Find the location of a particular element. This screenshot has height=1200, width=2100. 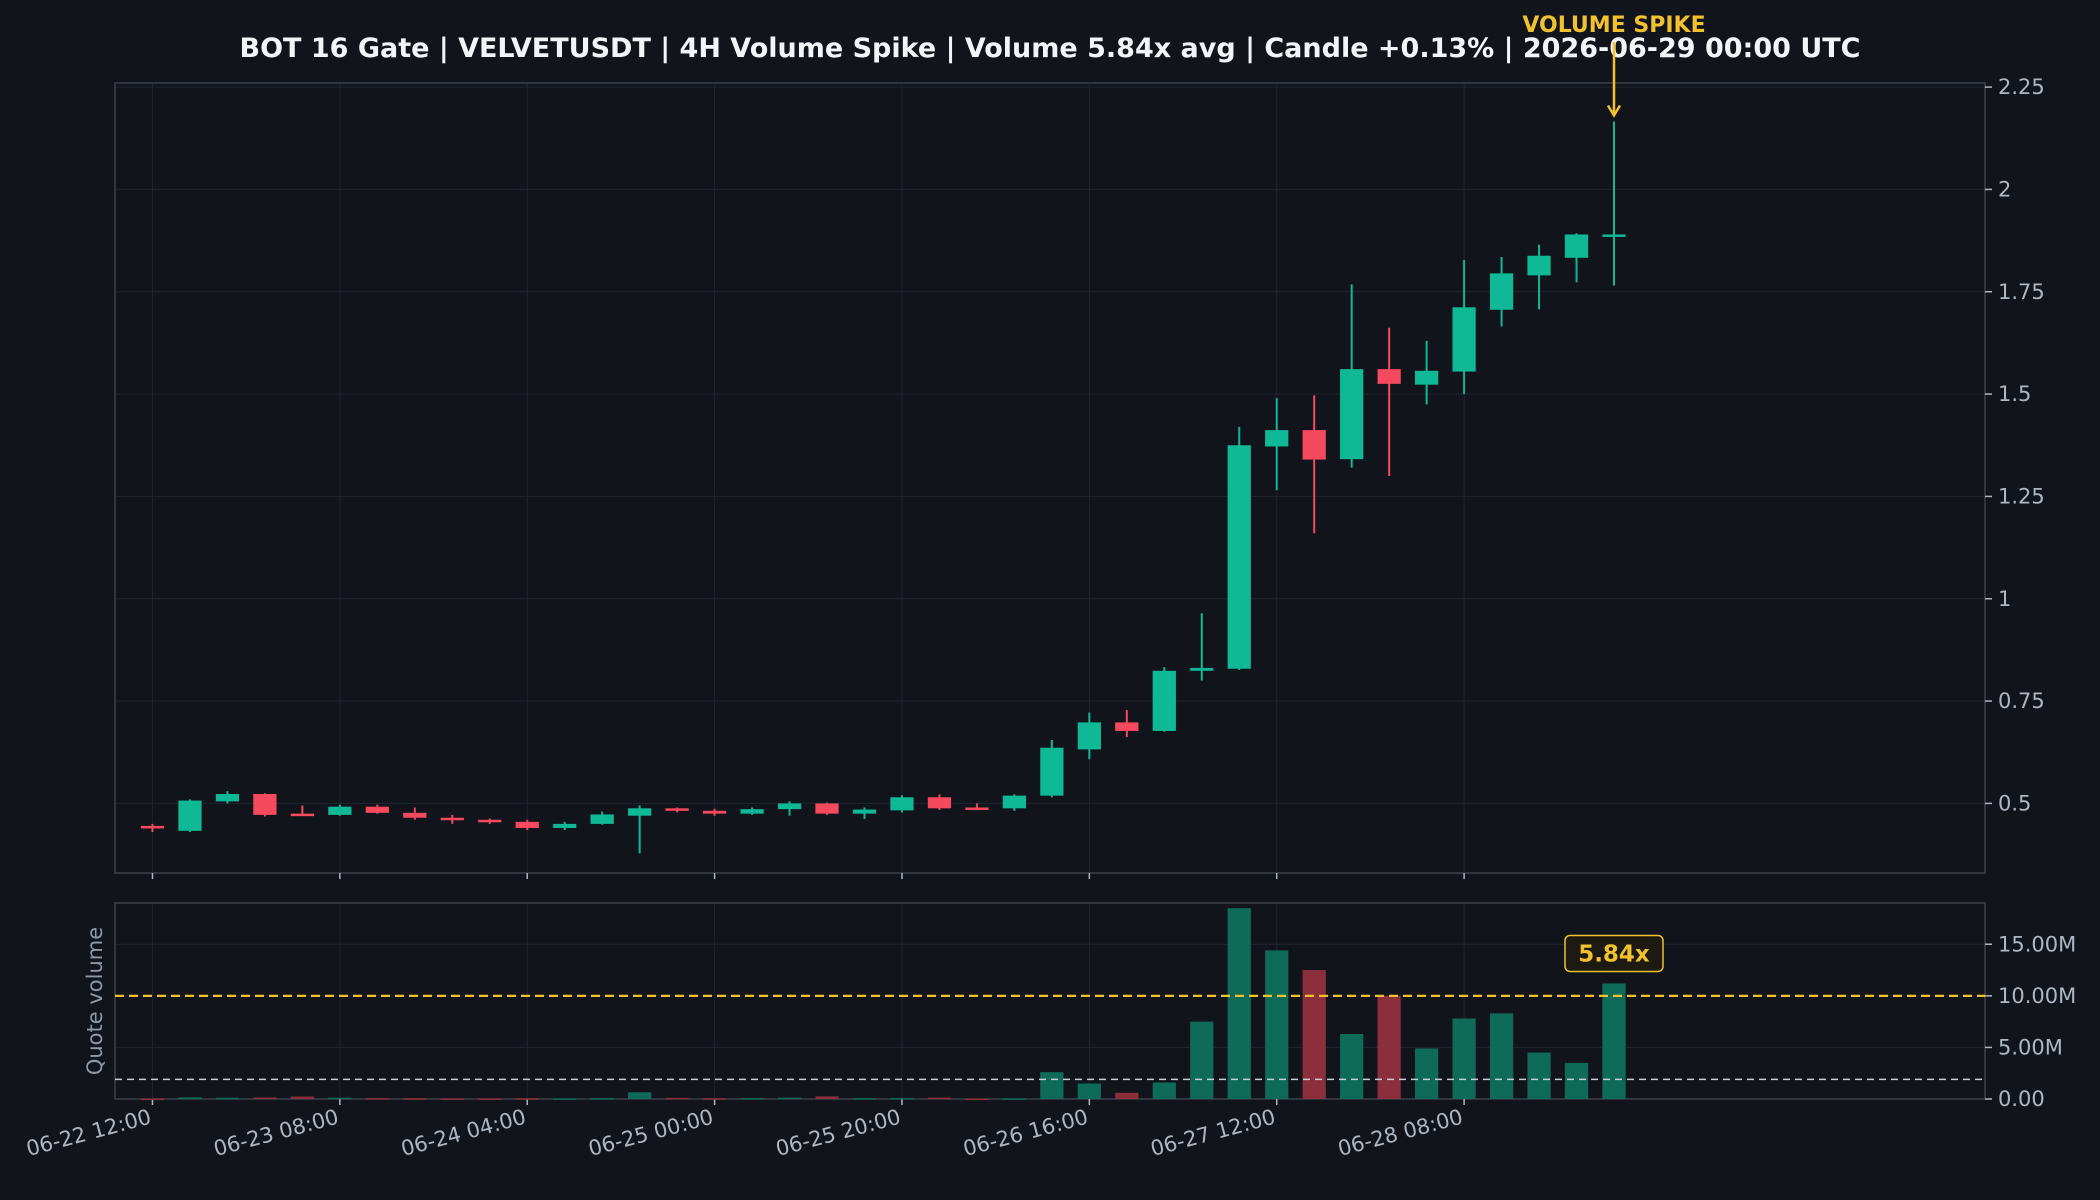

price-axis: 0.5 0.75 1 1.25 1.5 1.75 2 2.25 is located at coordinates (2015, 445).